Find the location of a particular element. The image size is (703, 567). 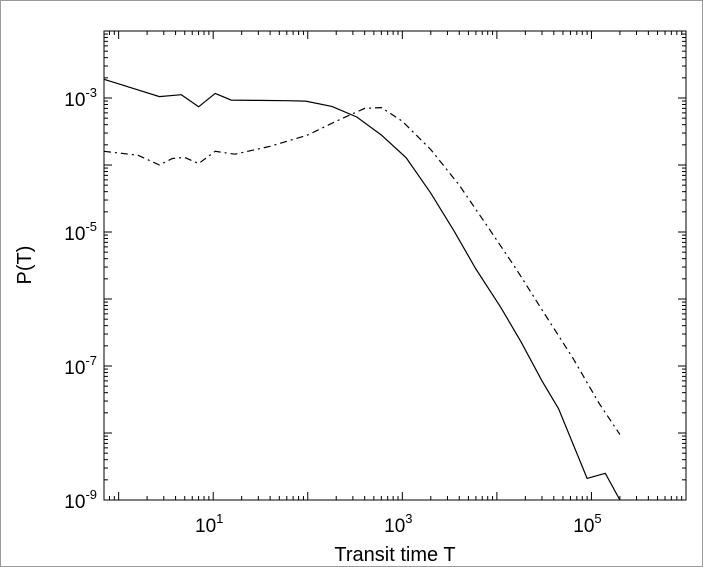

x-tick-label: 10¹ is located at coordinates (209, 524).